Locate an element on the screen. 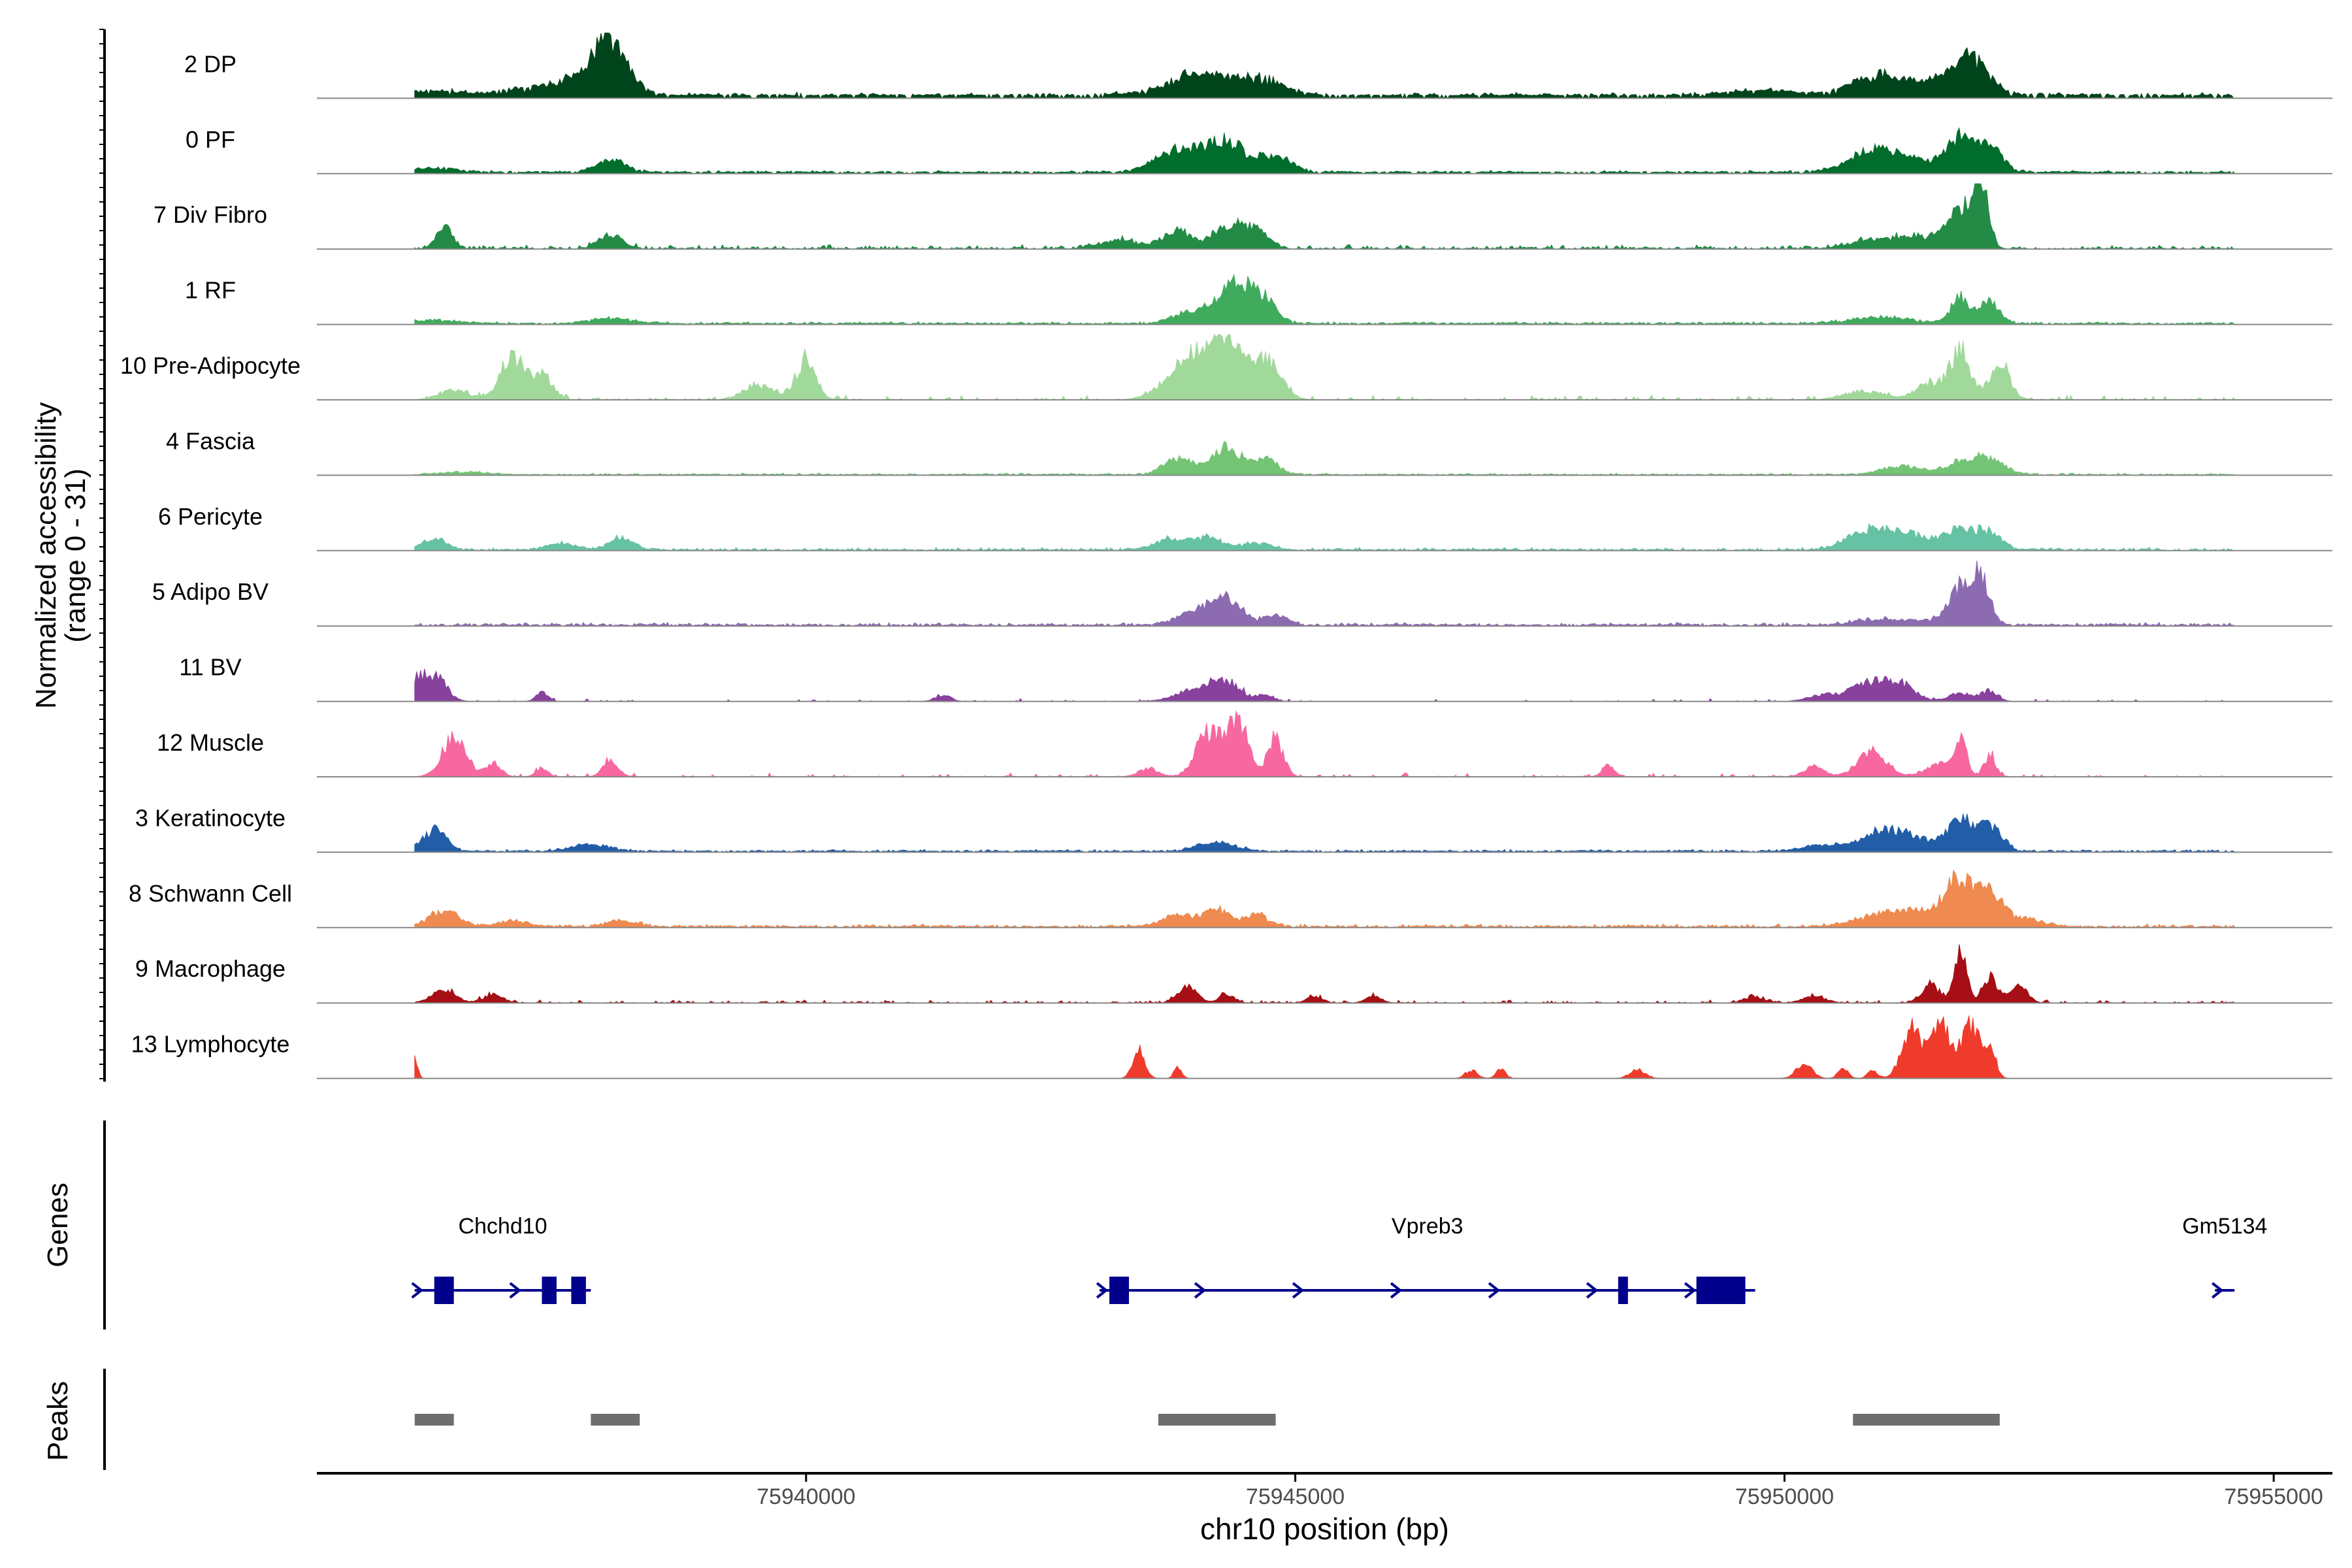 The image size is (2352, 1568). track-label: 2 DP is located at coordinates (210, 63).